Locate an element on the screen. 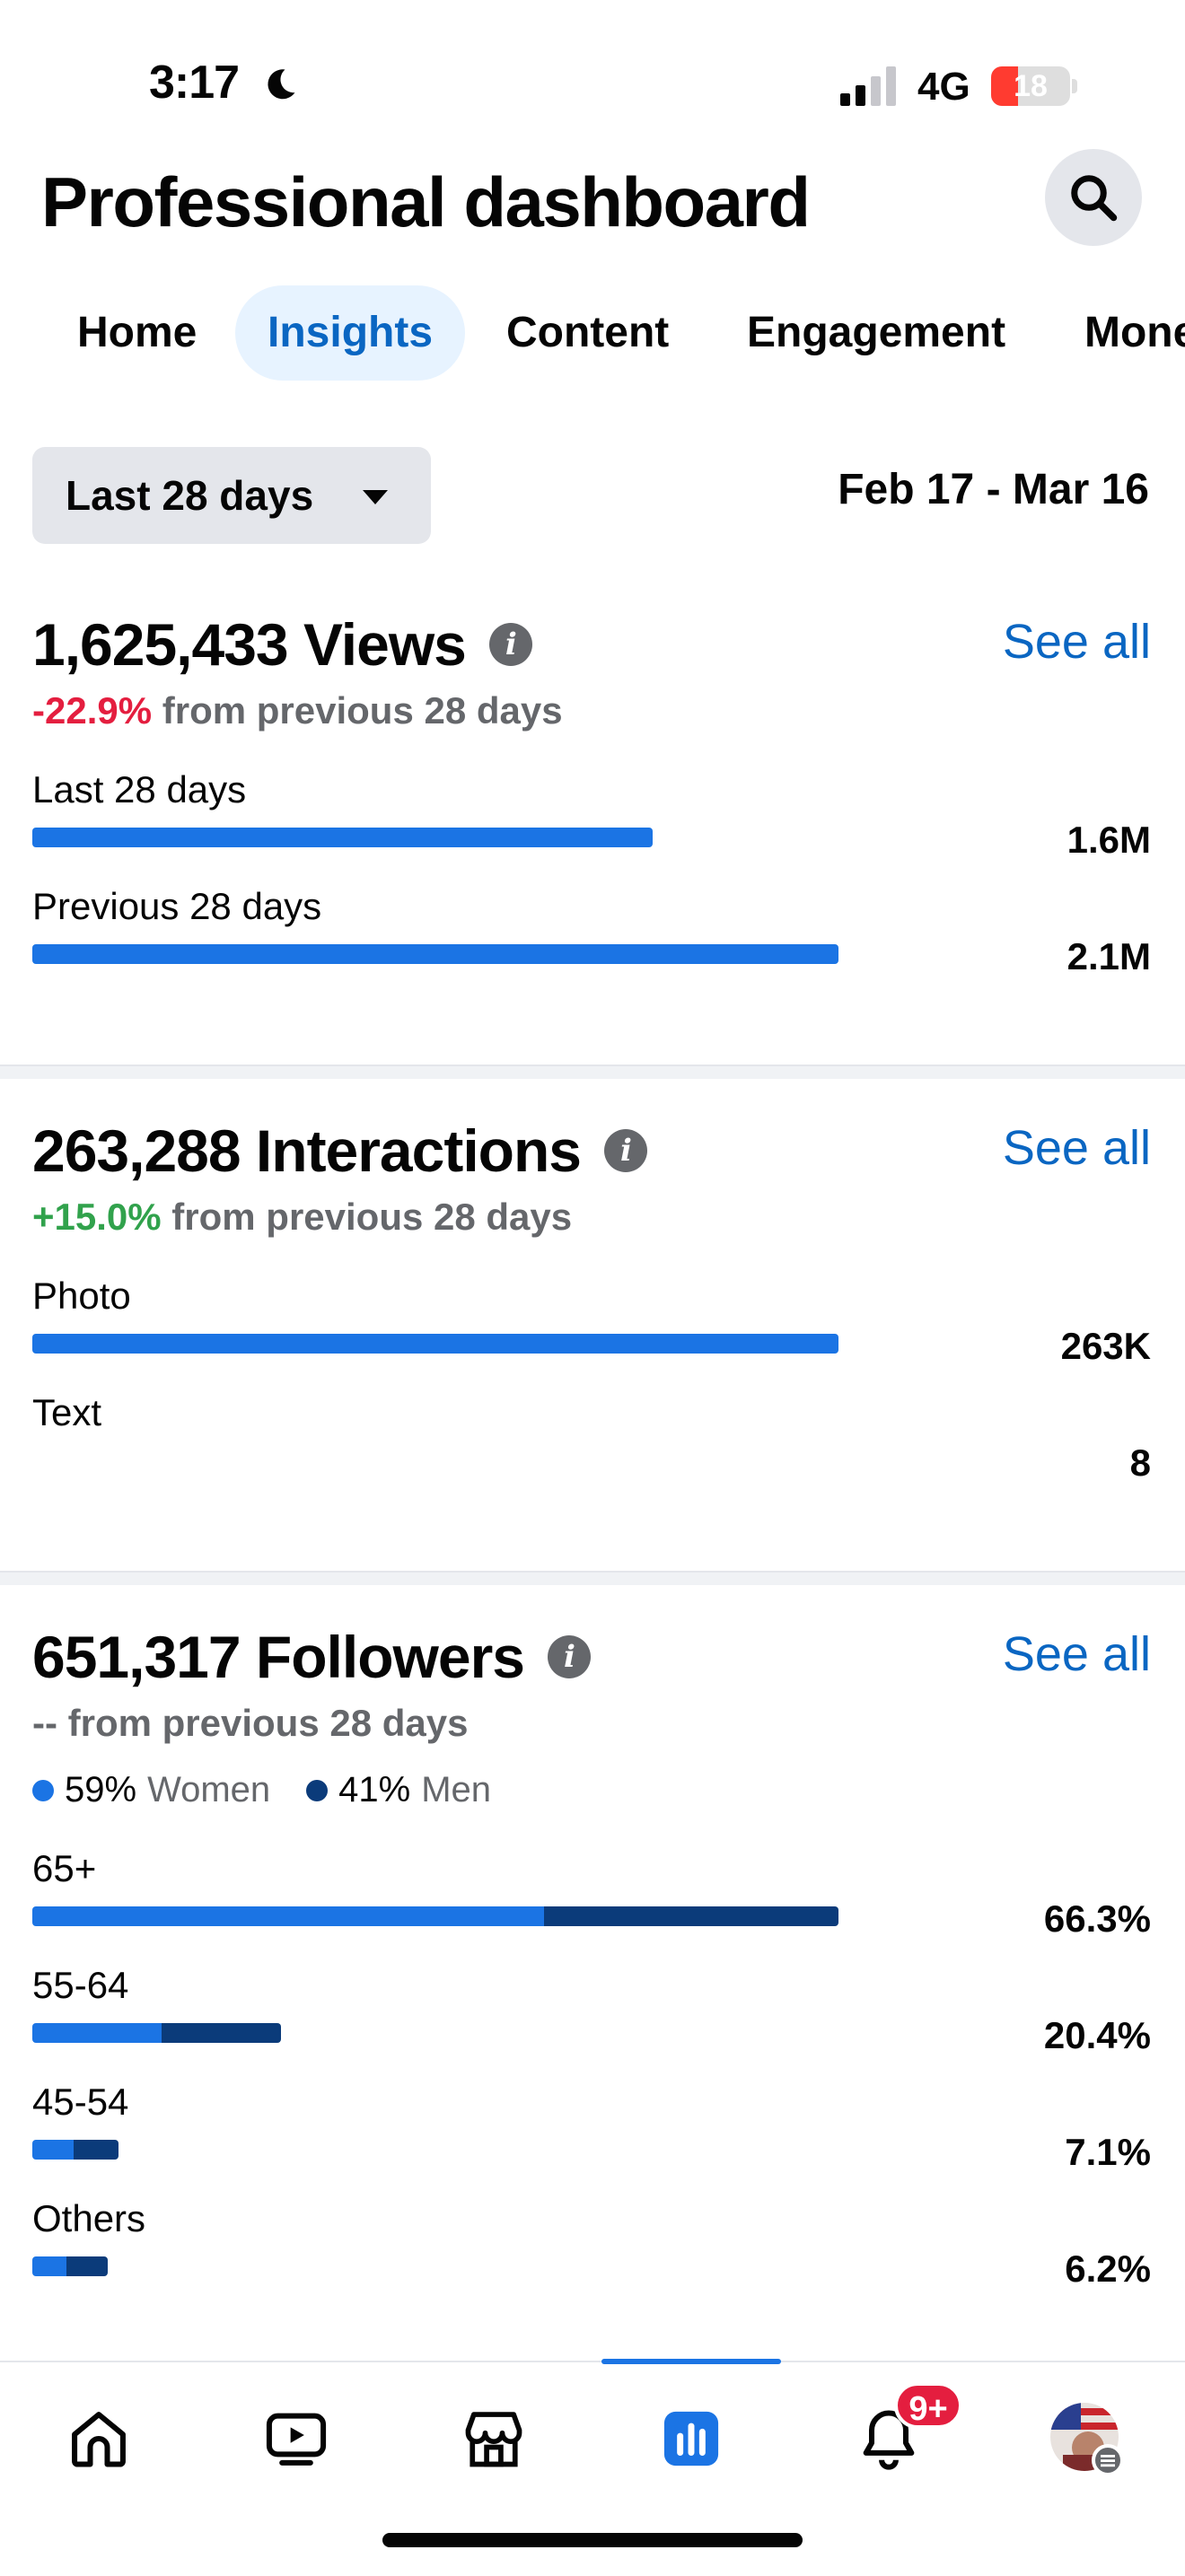  views-change: -22.9% from previous 28 days is located at coordinates (297, 710).